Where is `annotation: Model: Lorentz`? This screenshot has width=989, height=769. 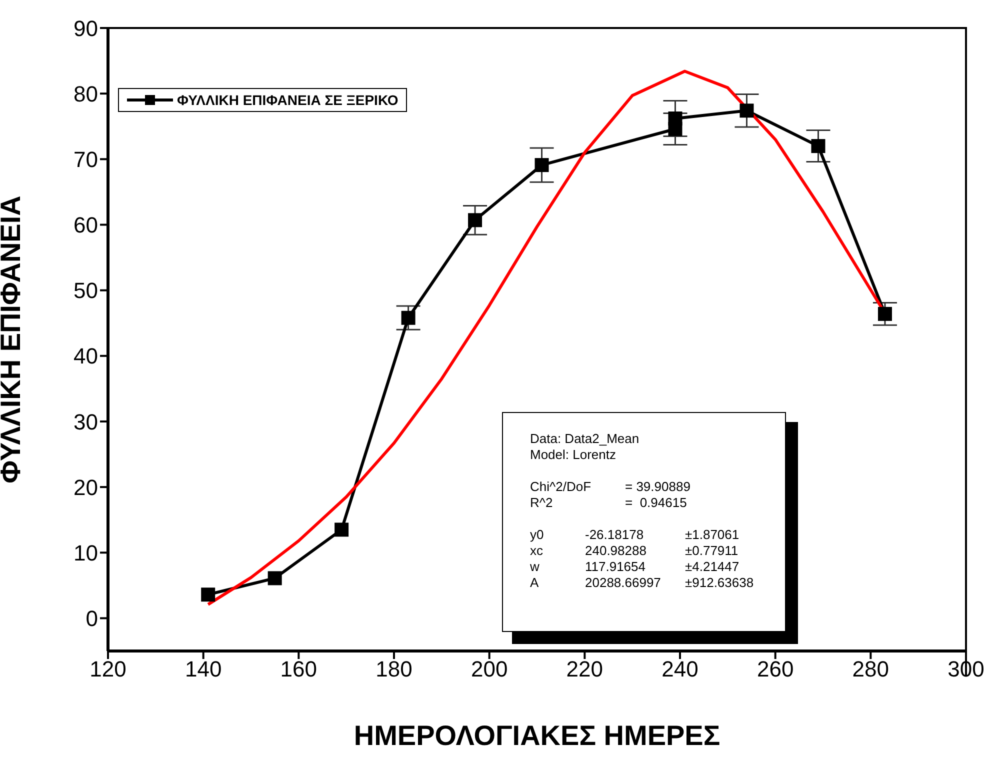 annotation: Model: Lorentz is located at coordinates (573, 455).